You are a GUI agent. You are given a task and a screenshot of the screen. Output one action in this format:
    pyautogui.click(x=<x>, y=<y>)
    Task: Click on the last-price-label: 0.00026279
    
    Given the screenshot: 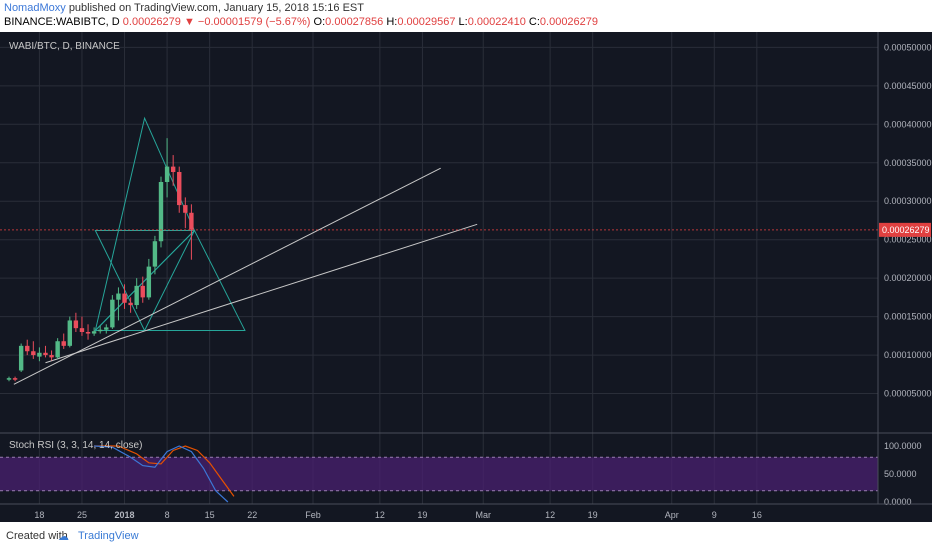 What is the action you would take?
    pyautogui.click(x=906, y=230)
    